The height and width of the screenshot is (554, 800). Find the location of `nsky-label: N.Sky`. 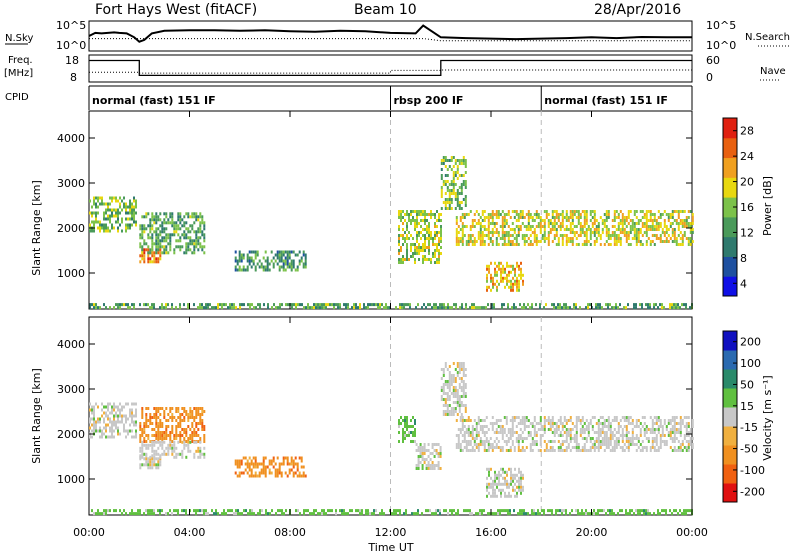

nsky-label: N.Sky is located at coordinates (19, 38).